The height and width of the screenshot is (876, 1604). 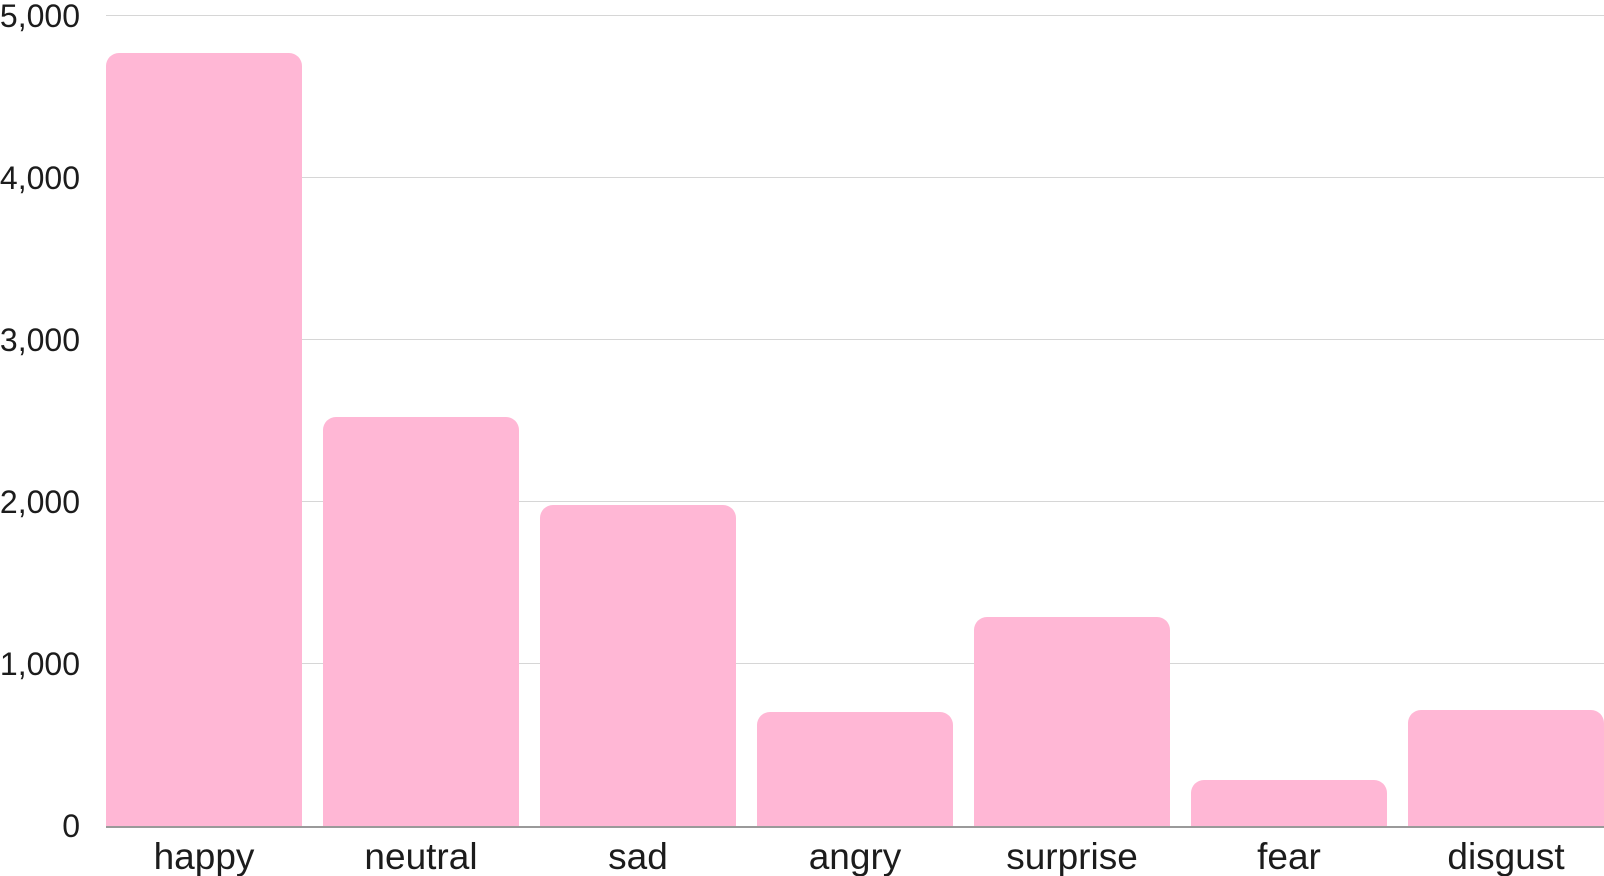 I want to click on bar-slot-disgust, so click(x=1506, y=421).